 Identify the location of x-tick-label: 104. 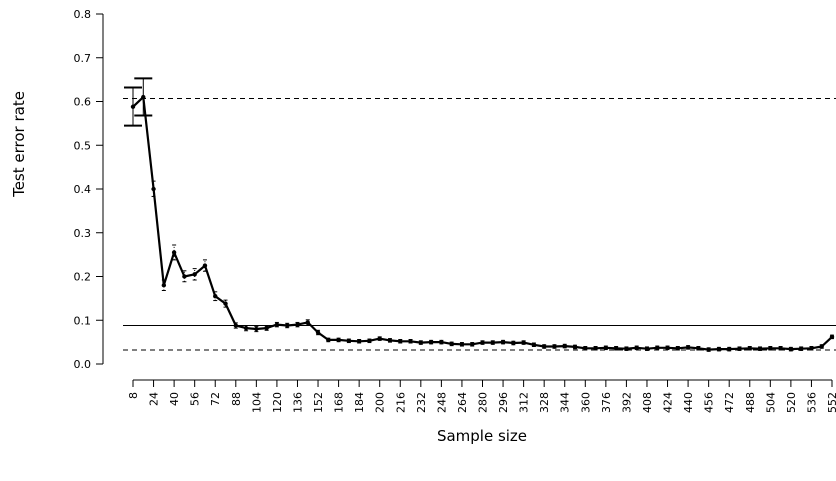
(256, 402).